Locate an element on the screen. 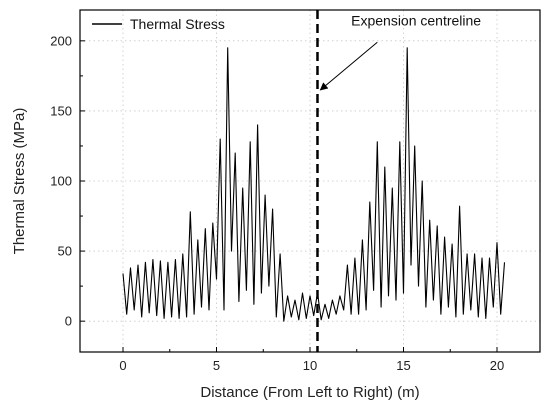 Image resolution: width=550 pixels, height=408 pixels. x-tick-label: 0 is located at coordinates (122, 365).